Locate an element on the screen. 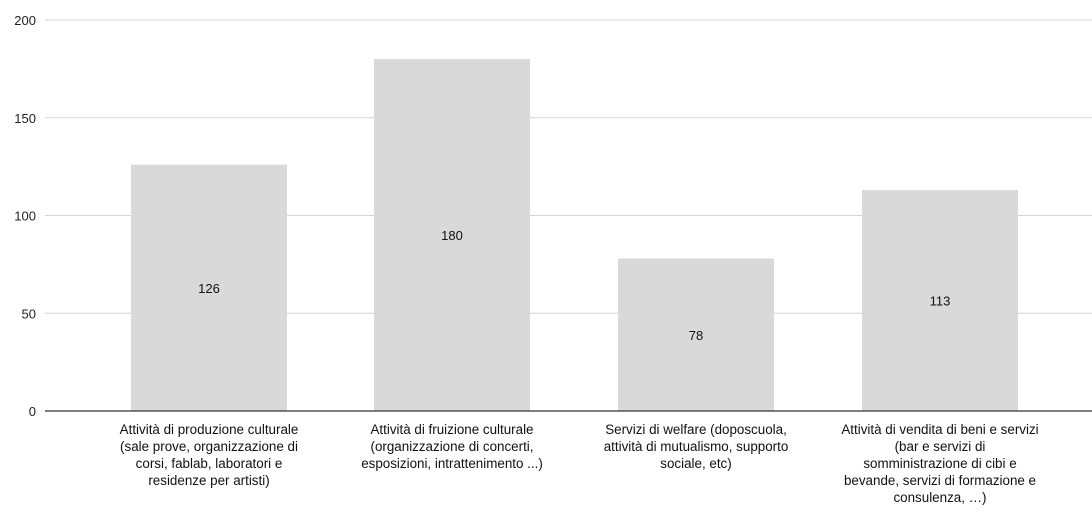 The height and width of the screenshot is (513, 1092). y-tick-label: 200 is located at coordinates (25, 20).